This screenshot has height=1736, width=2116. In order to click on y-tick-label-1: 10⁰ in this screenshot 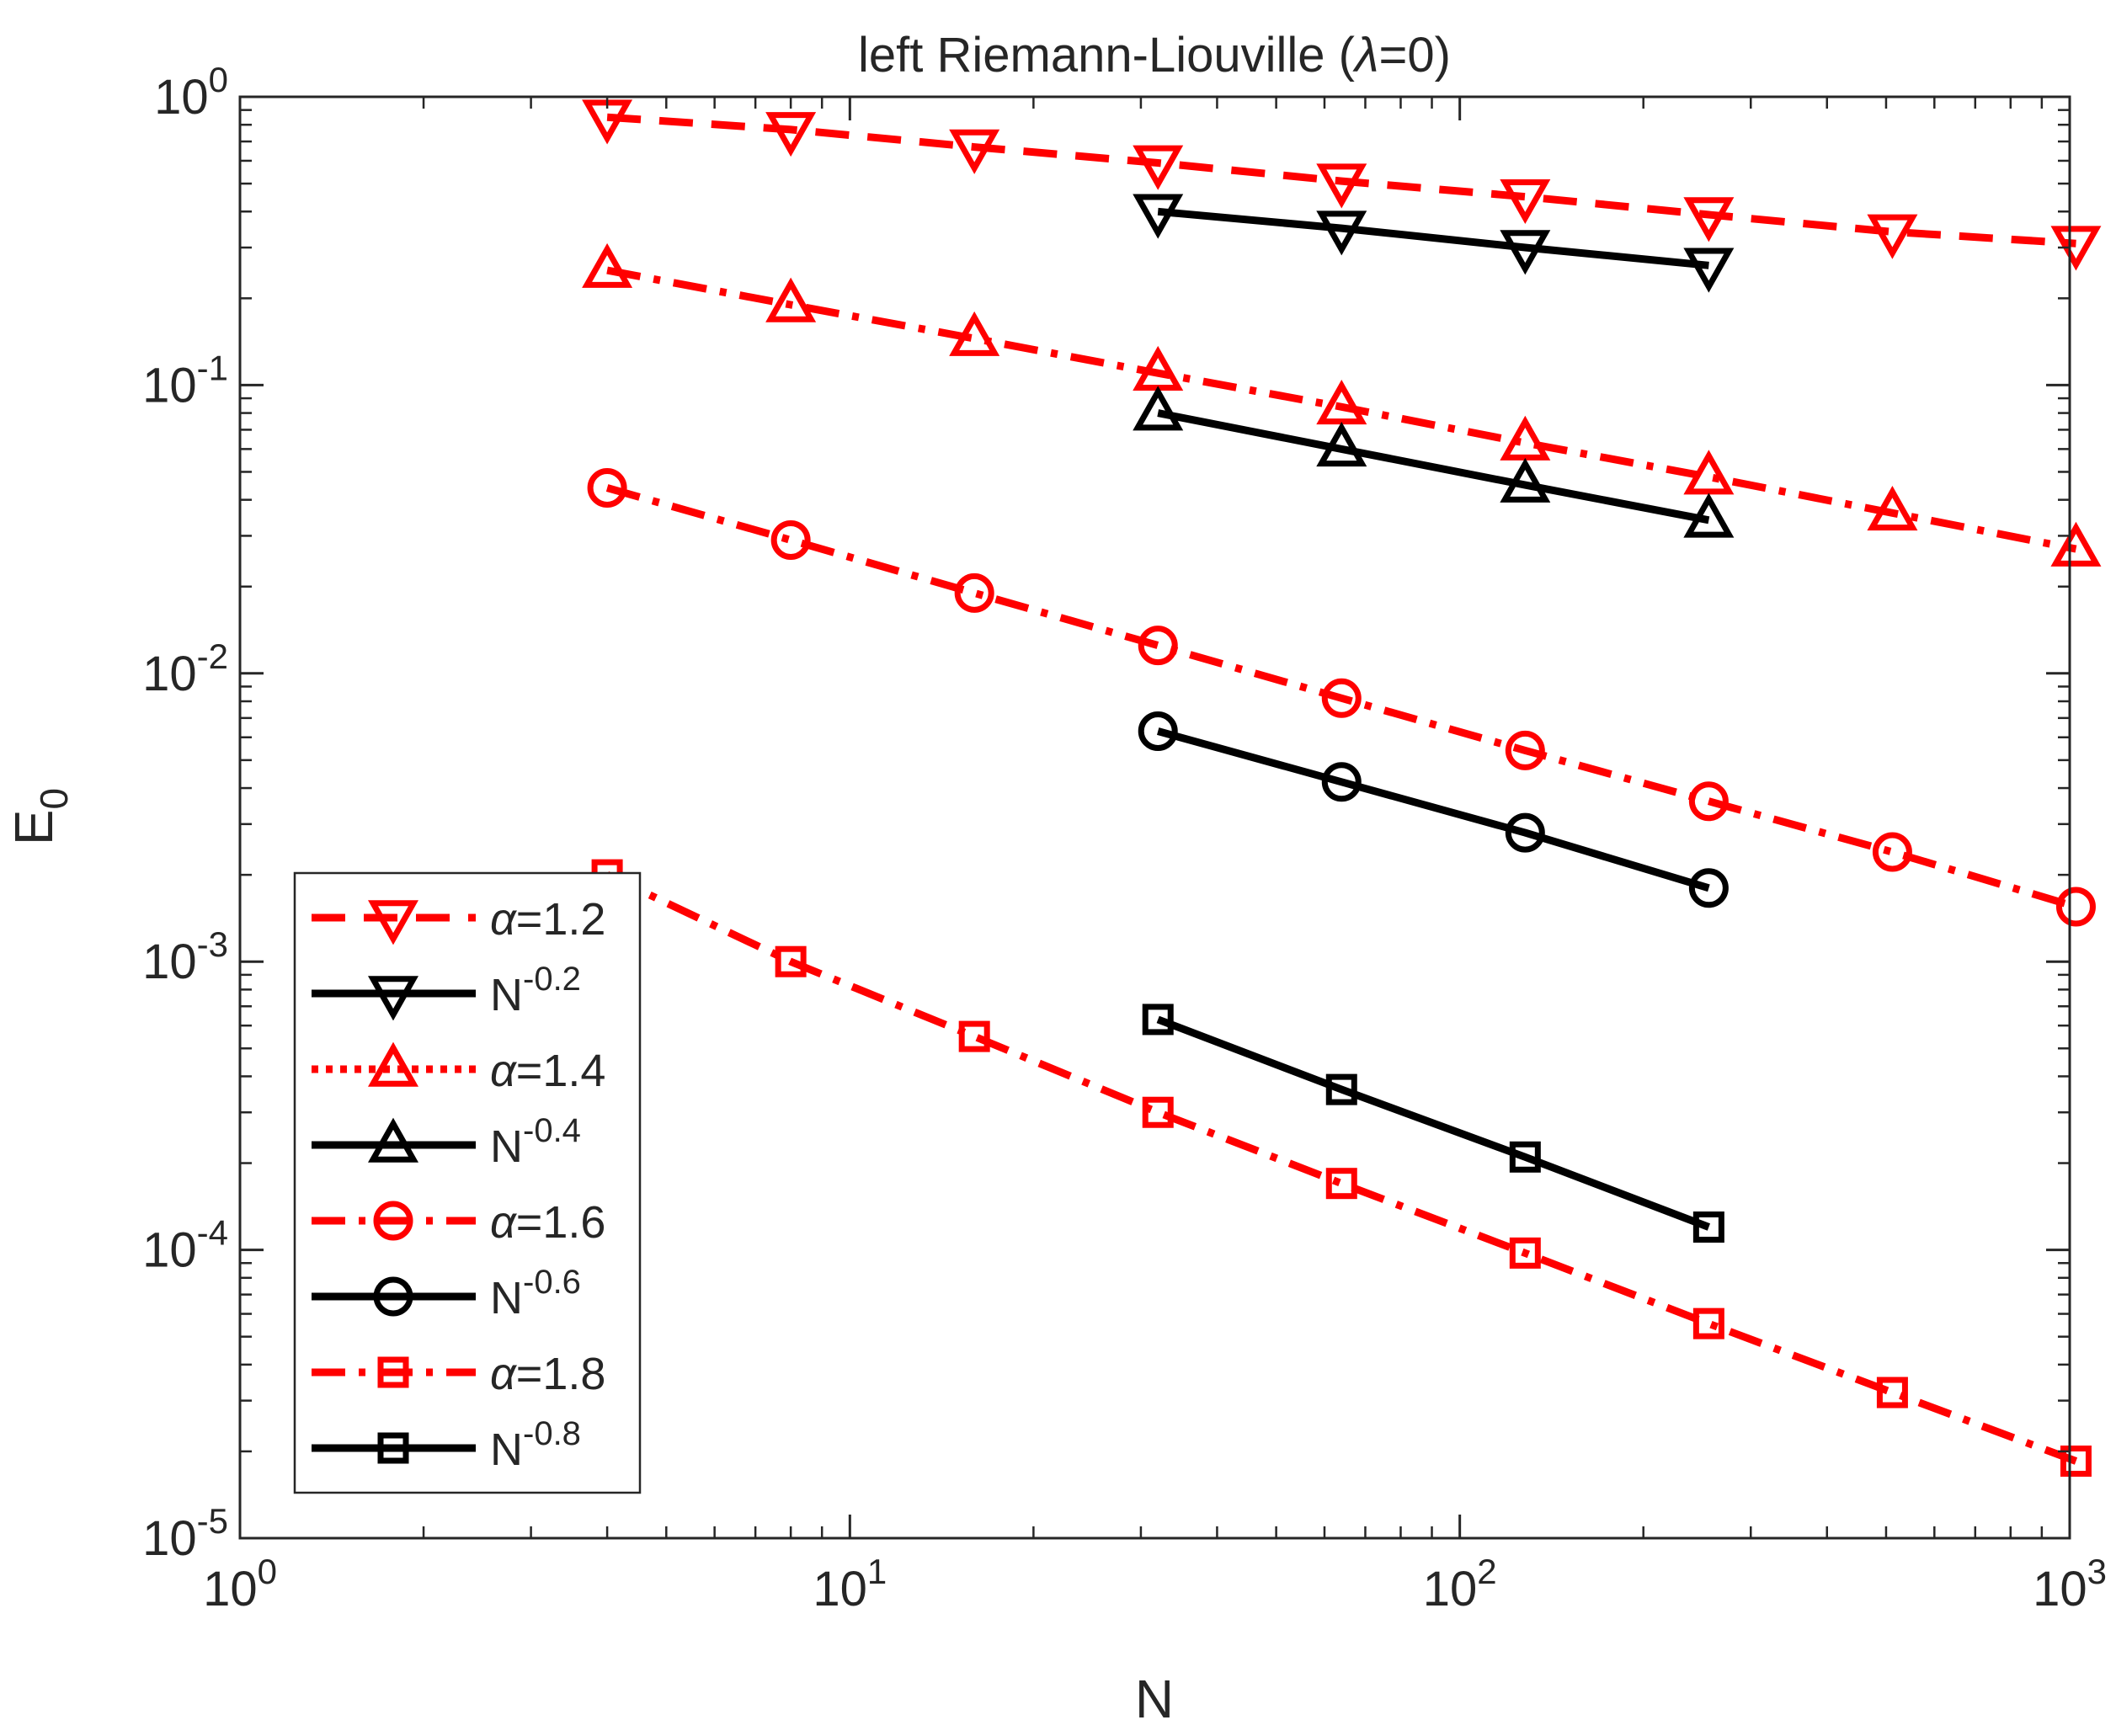, I will do `click(191, 92)`.